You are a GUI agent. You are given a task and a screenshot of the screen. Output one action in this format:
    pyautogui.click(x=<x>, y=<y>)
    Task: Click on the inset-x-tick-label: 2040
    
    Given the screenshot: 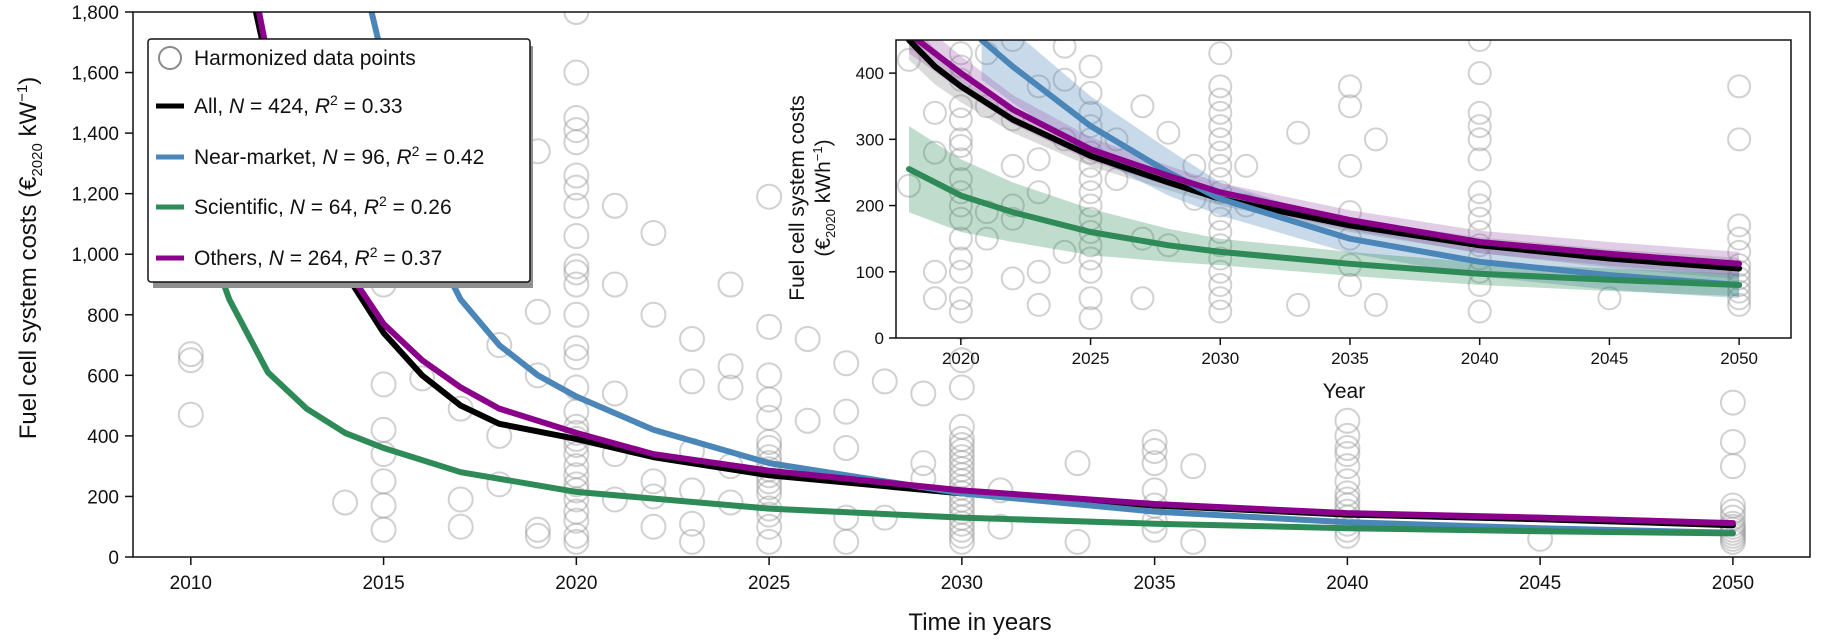 What is the action you would take?
    pyautogui.click(x=1480, y=358)
    